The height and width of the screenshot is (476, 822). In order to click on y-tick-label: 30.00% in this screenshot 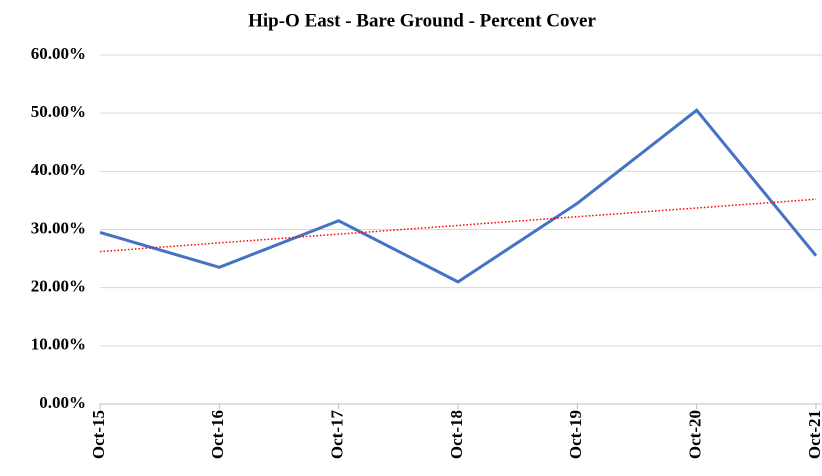, I will do `click(58, 227)`.